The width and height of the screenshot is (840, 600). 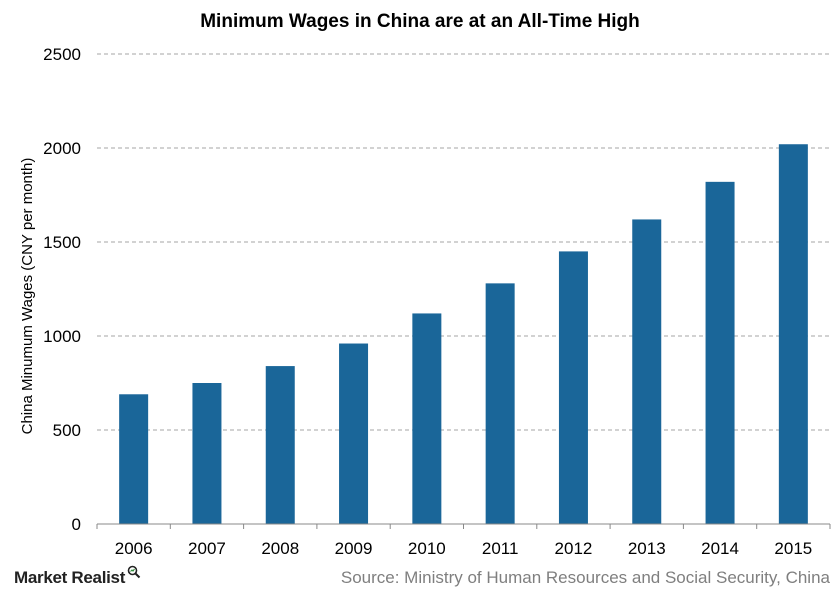 What do you see at coordinates (62, 242) in the screenshot?
I see `y-tick-label: 1500` at bounding box center [62, 242].